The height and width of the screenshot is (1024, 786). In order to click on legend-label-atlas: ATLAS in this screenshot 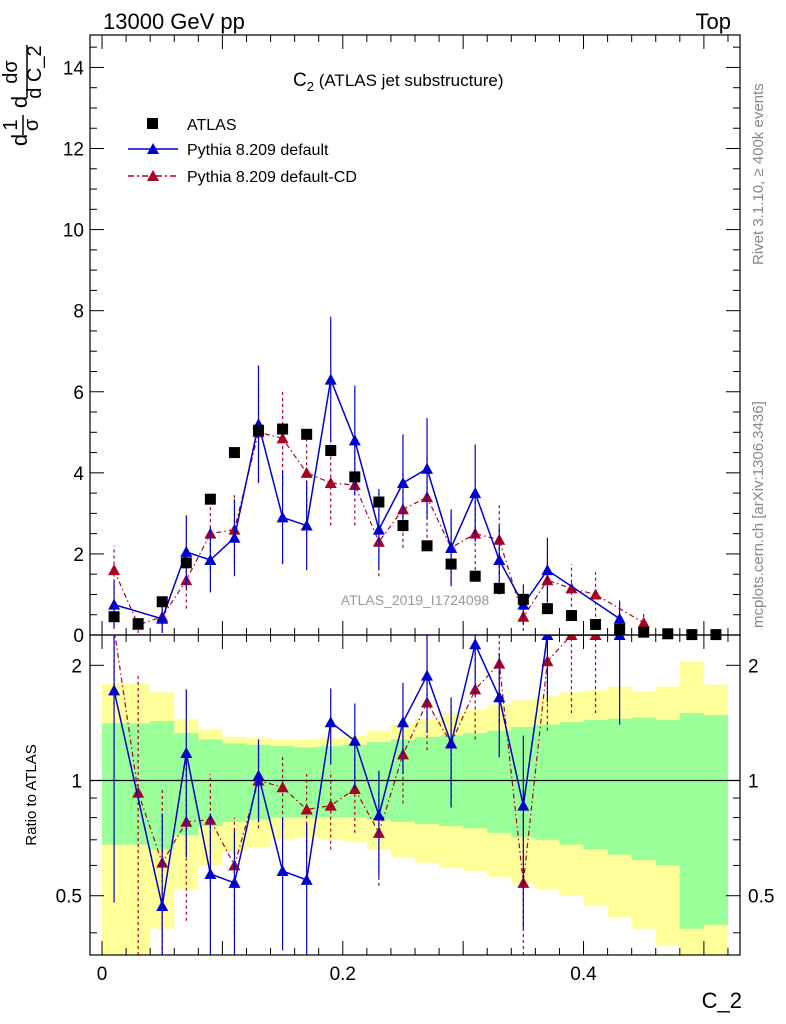, I will do `click(212, 125)`.